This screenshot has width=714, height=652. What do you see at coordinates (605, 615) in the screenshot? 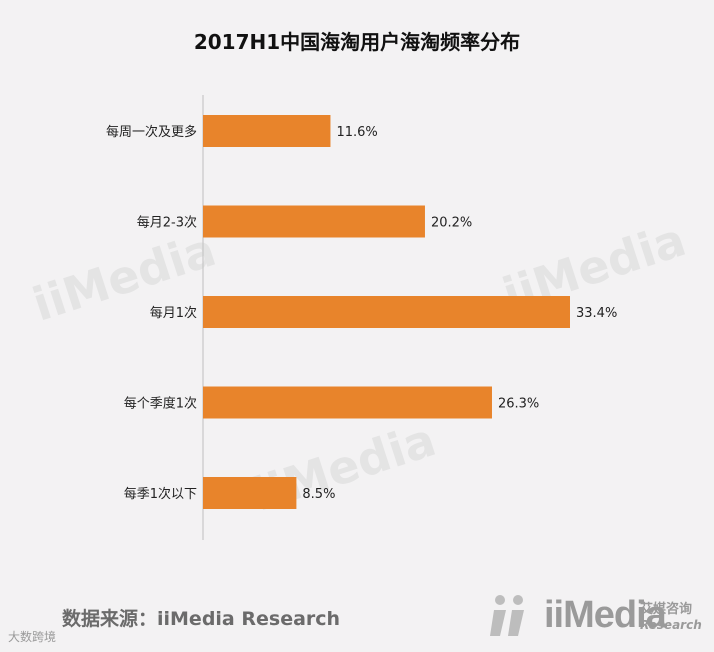
I see `logo-text: iiMedia` at bounding box center [605, 615].